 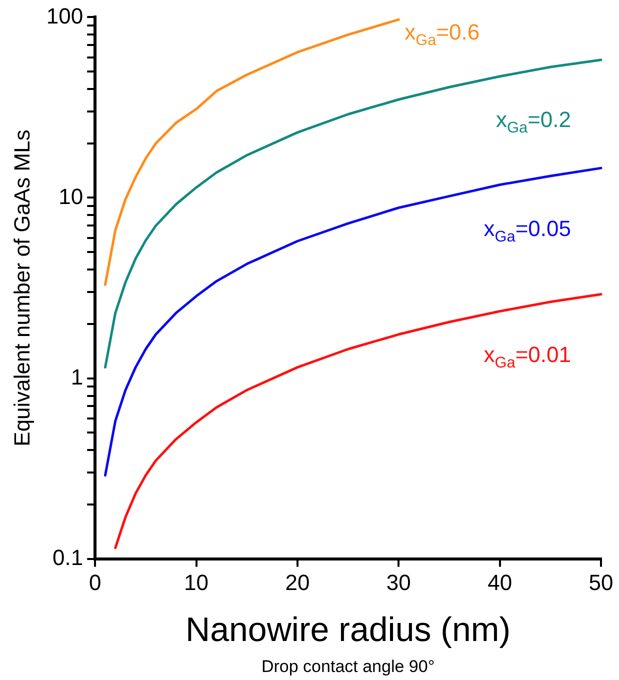 I want to click on x-tick-label: 20, so click(x=297, y=583).